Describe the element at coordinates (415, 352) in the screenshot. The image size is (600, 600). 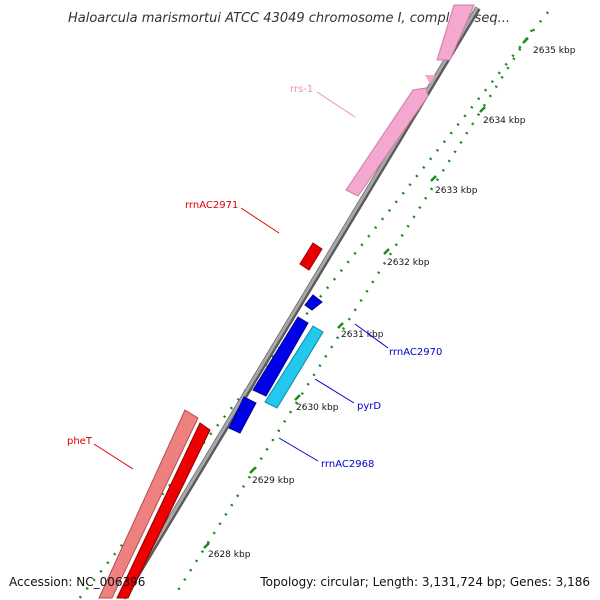
I see `label-rrnAC2970: rrnAC2970` at that location.